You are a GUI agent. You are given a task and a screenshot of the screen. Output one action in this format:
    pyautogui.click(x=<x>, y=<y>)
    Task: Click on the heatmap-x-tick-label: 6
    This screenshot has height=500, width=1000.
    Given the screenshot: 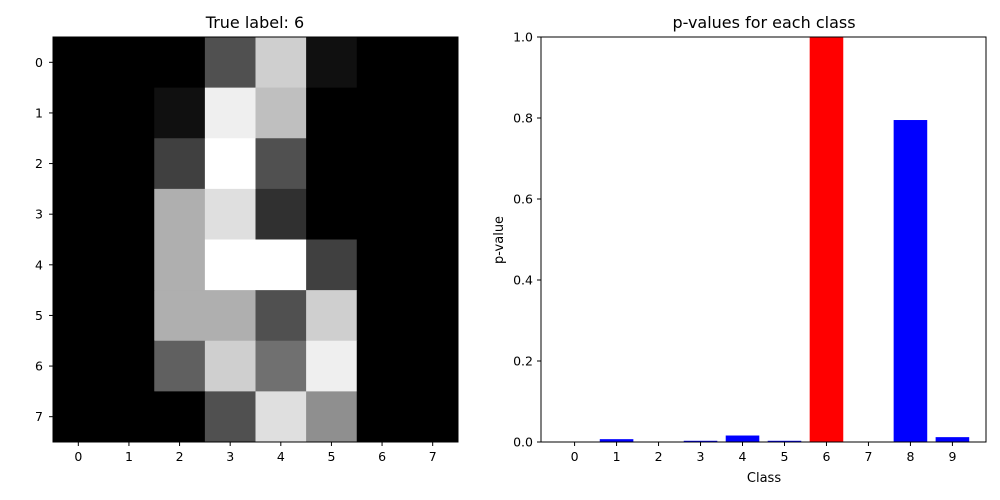 What is the action you would take?
    pyautogui.click(x=382, y=456)
    